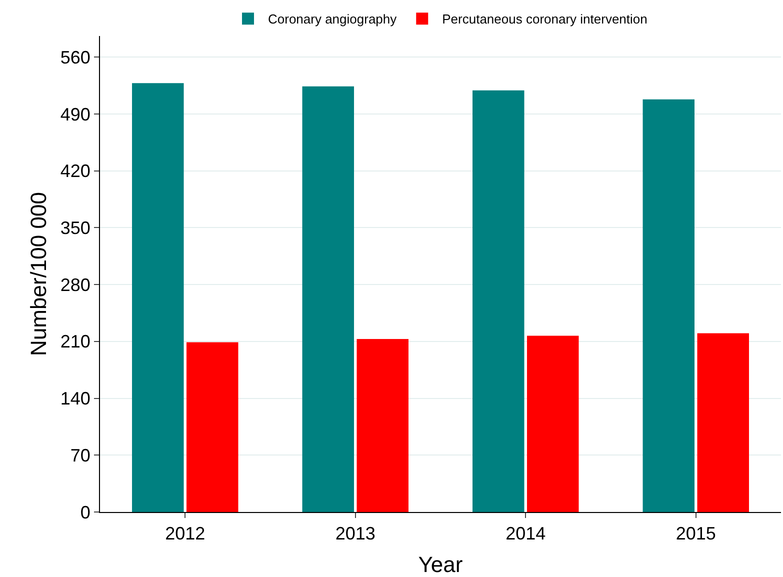 The height and width of the screenshot is (577, 783). What do you see at coordinates (75, 342) in the screenshot?
I see `y-tick-label: 210` at bounding box center [75, 342].